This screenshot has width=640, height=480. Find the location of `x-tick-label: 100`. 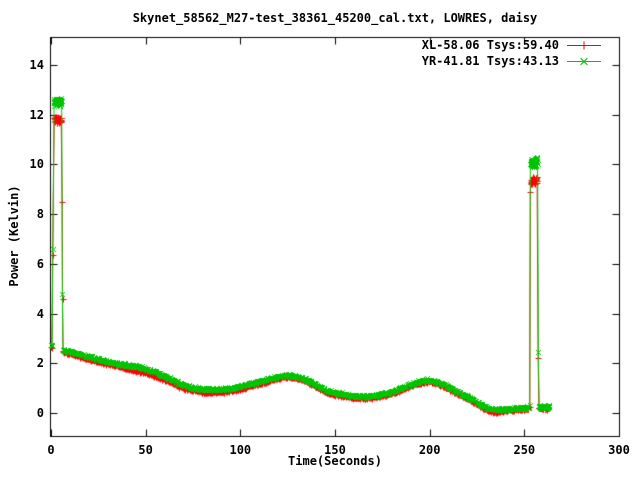

x-tick-label: 100 is located at coordinates (240, 450).